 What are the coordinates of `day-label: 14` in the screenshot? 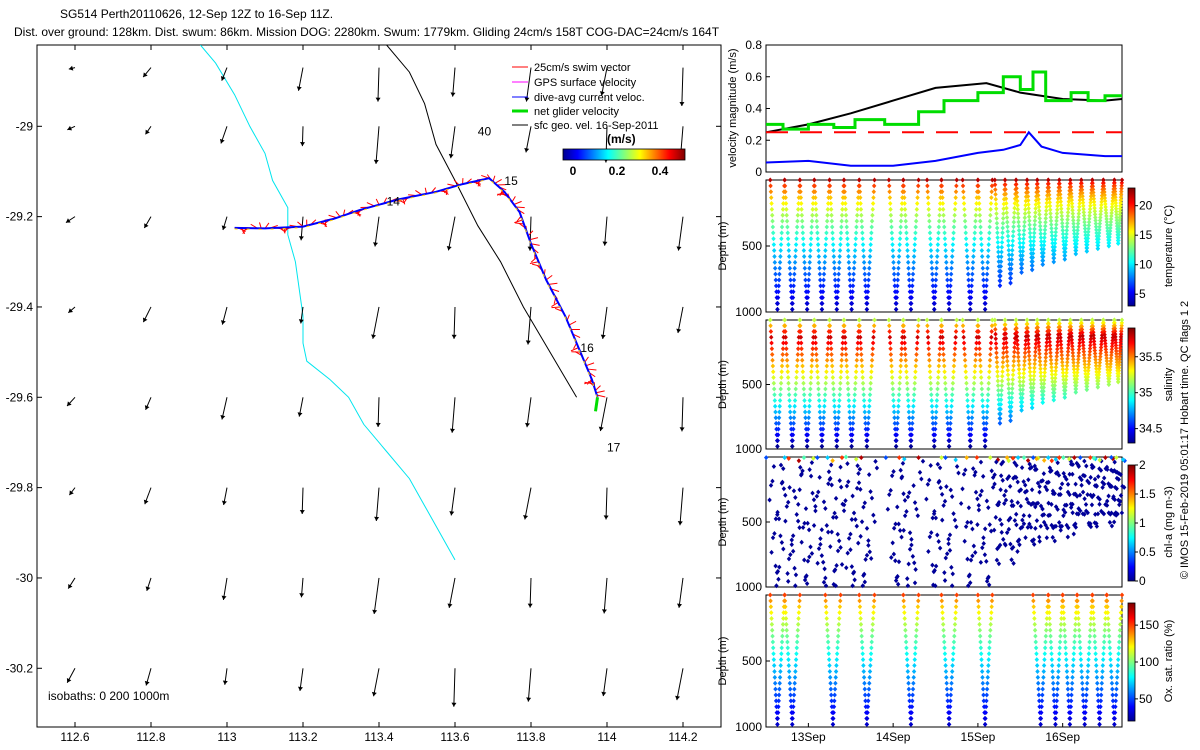 It's located at (394, 201).